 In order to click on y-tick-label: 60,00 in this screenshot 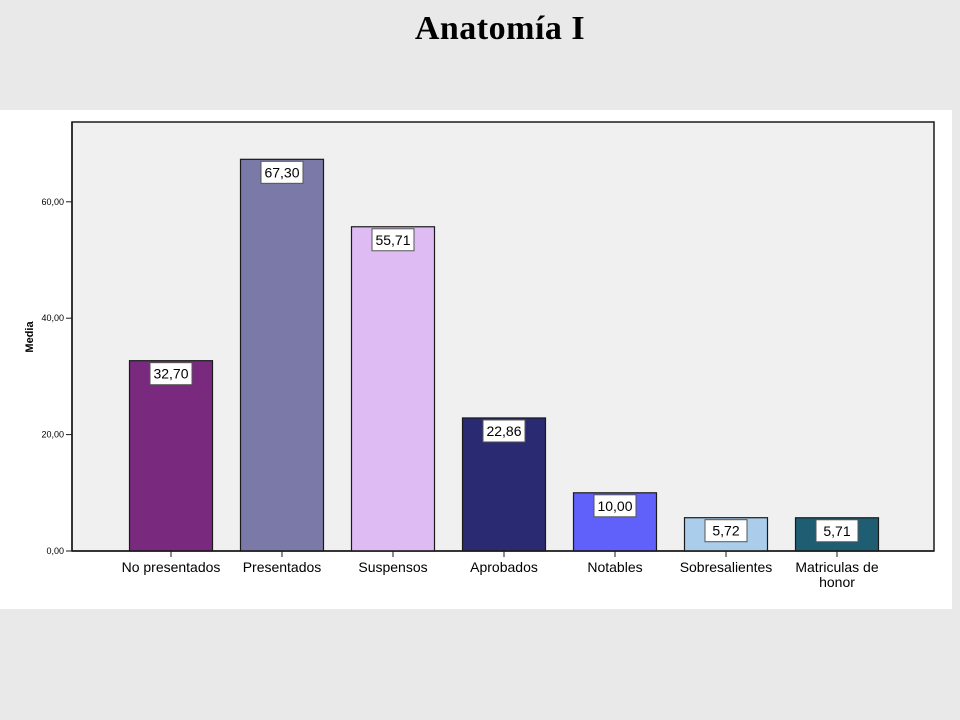, I will do `click(52, 202)`.